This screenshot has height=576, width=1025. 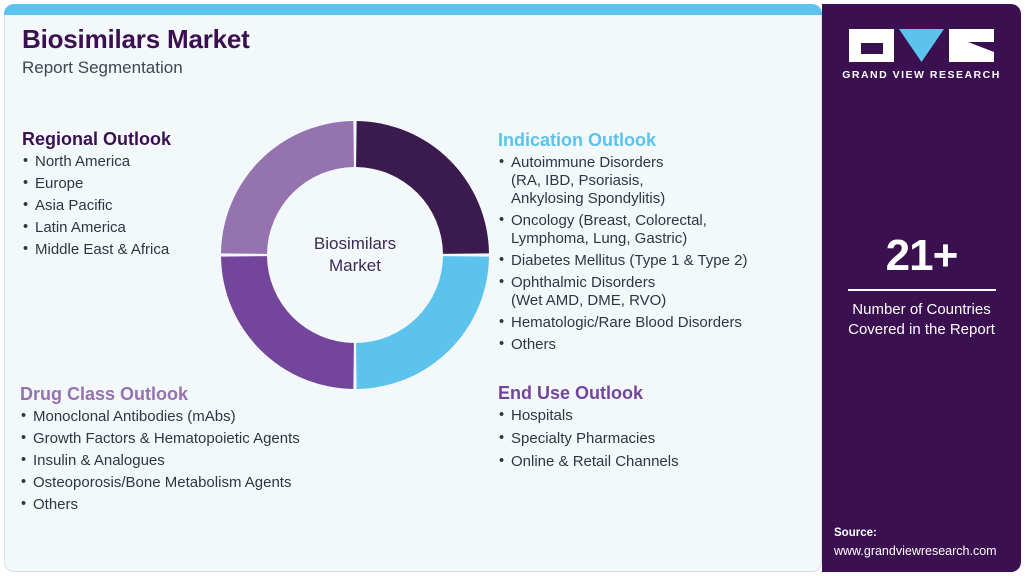 I want to click on list-item: • Middle East & Africa, so click(x=122, y=250).